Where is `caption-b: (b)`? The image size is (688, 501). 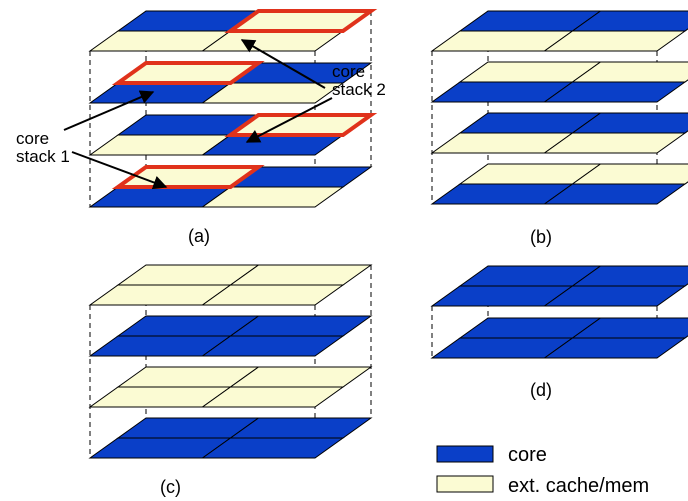
caption-b: (b) is located at coordinates (541, 237).